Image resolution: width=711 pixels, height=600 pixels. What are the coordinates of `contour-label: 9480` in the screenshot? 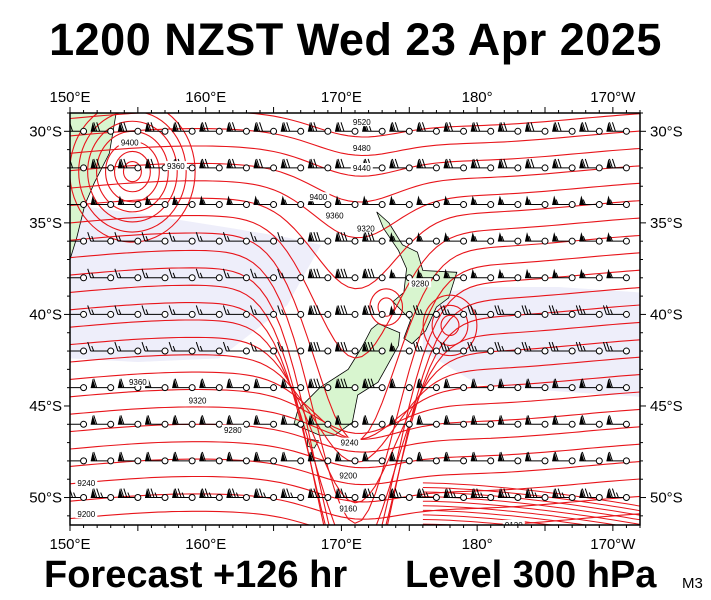 It's located at (362, 148).